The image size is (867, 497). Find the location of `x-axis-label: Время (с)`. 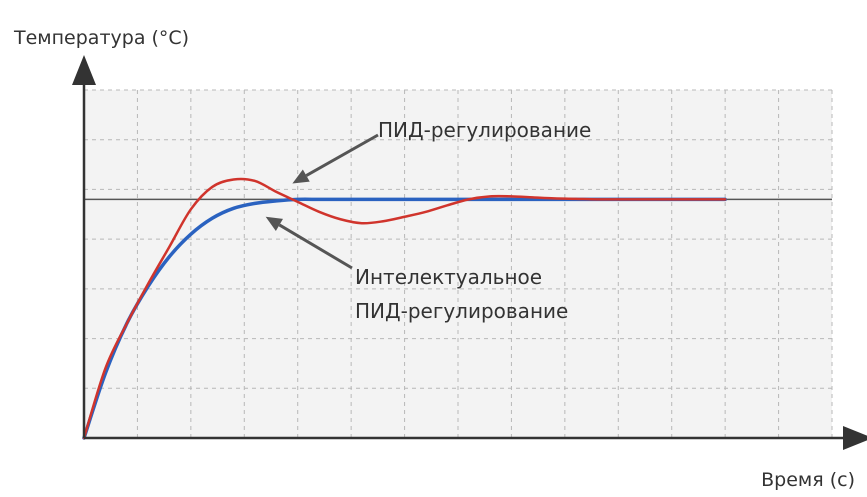

x-axis-label: Время (с) is located at coordinates (808, 480).